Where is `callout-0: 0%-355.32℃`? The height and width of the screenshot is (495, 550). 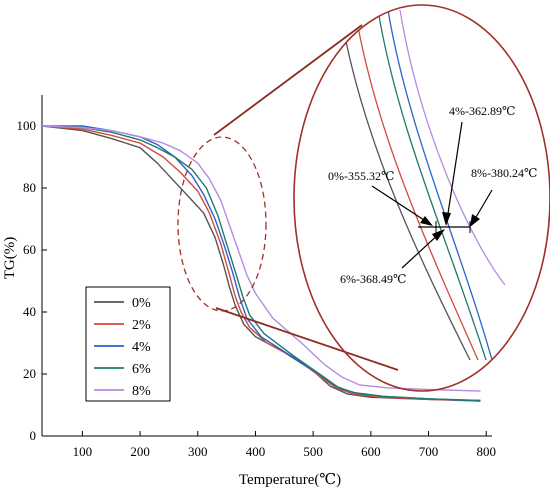
callout-0: 0%-355.32℃ is located at coordinates (361, 176).